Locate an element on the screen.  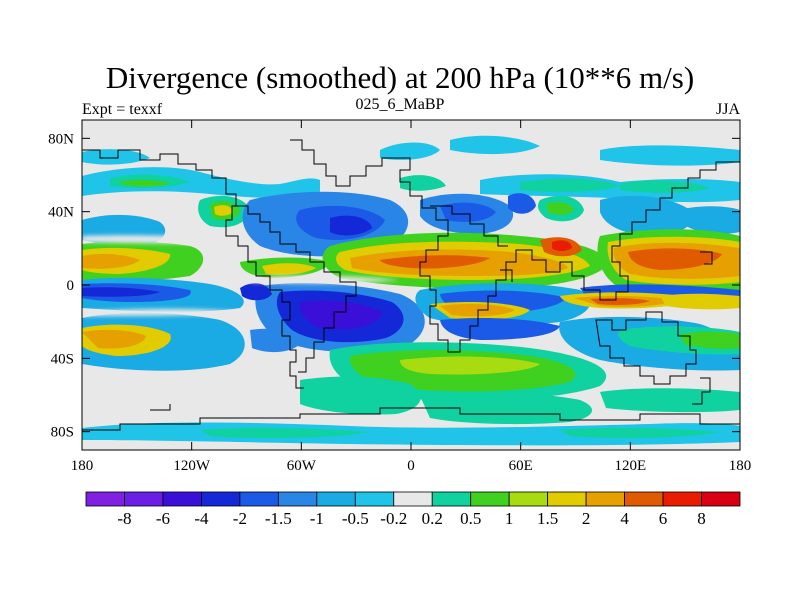
southern-band is located at coordinates (411, 410).